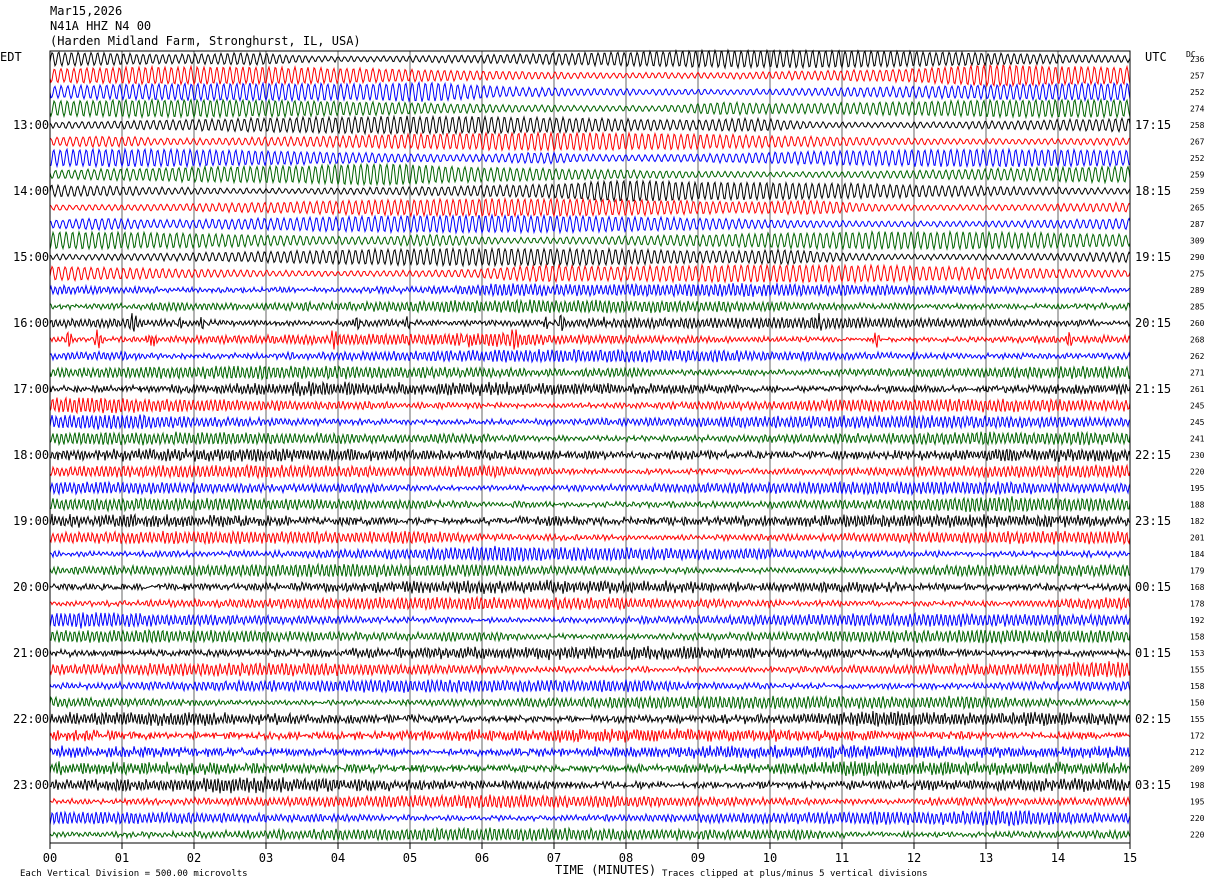 The image size is (1210, 886). What do you see at coordinates (1197, 571) in the screenshot?
I see `dc-offset-label: 179` at bounding box center [1197, 571].